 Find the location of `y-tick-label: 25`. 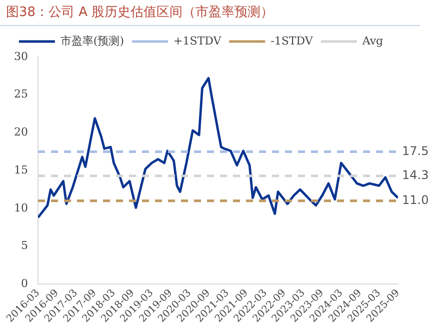

y-tick-label: 25 is located at coordinates (21, 94).